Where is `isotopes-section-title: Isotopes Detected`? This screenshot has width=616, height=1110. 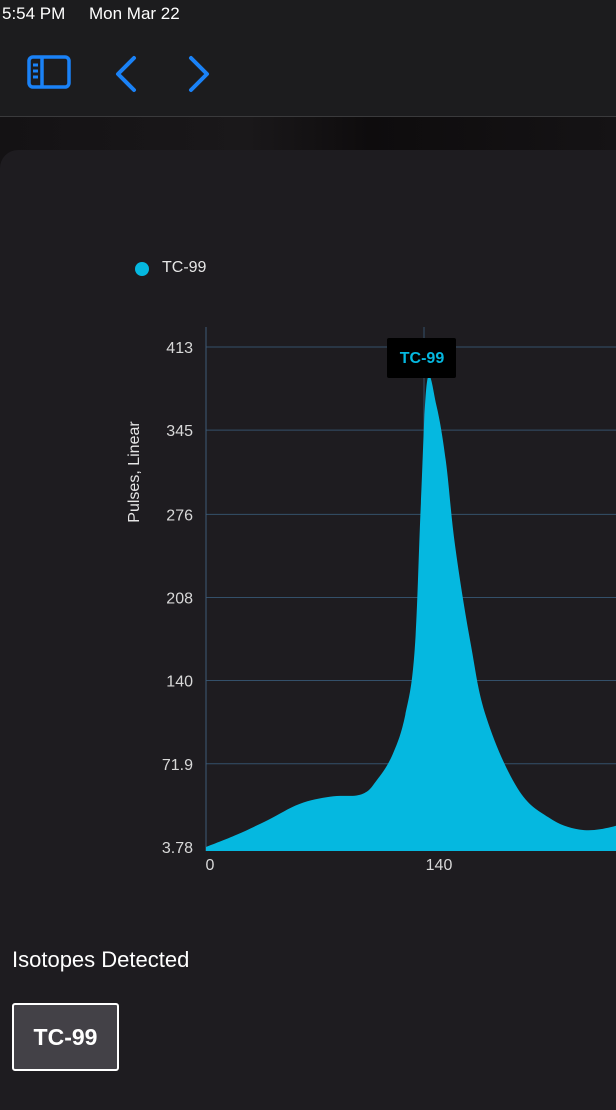 isotopes-section-title: Isotopes Detected is located at coordinates (101, 959).